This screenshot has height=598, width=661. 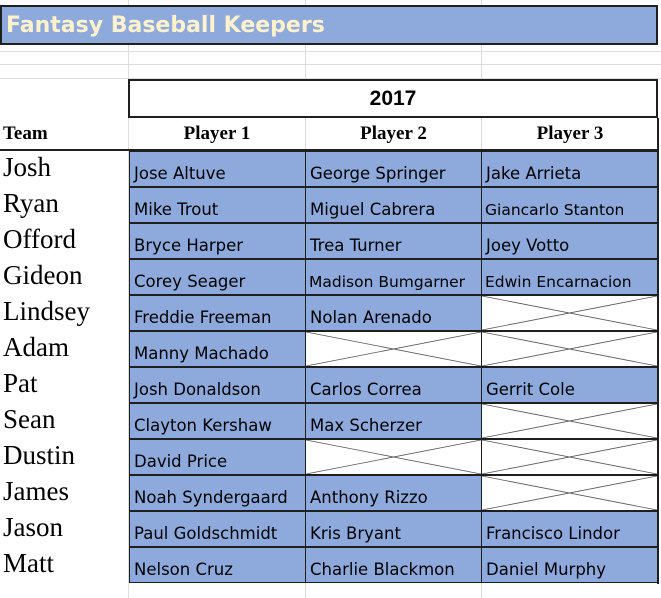 What do you see at coordinates (36, 491) in the screenshot?
I see `team-name: James` at bounding box center [36, 491].